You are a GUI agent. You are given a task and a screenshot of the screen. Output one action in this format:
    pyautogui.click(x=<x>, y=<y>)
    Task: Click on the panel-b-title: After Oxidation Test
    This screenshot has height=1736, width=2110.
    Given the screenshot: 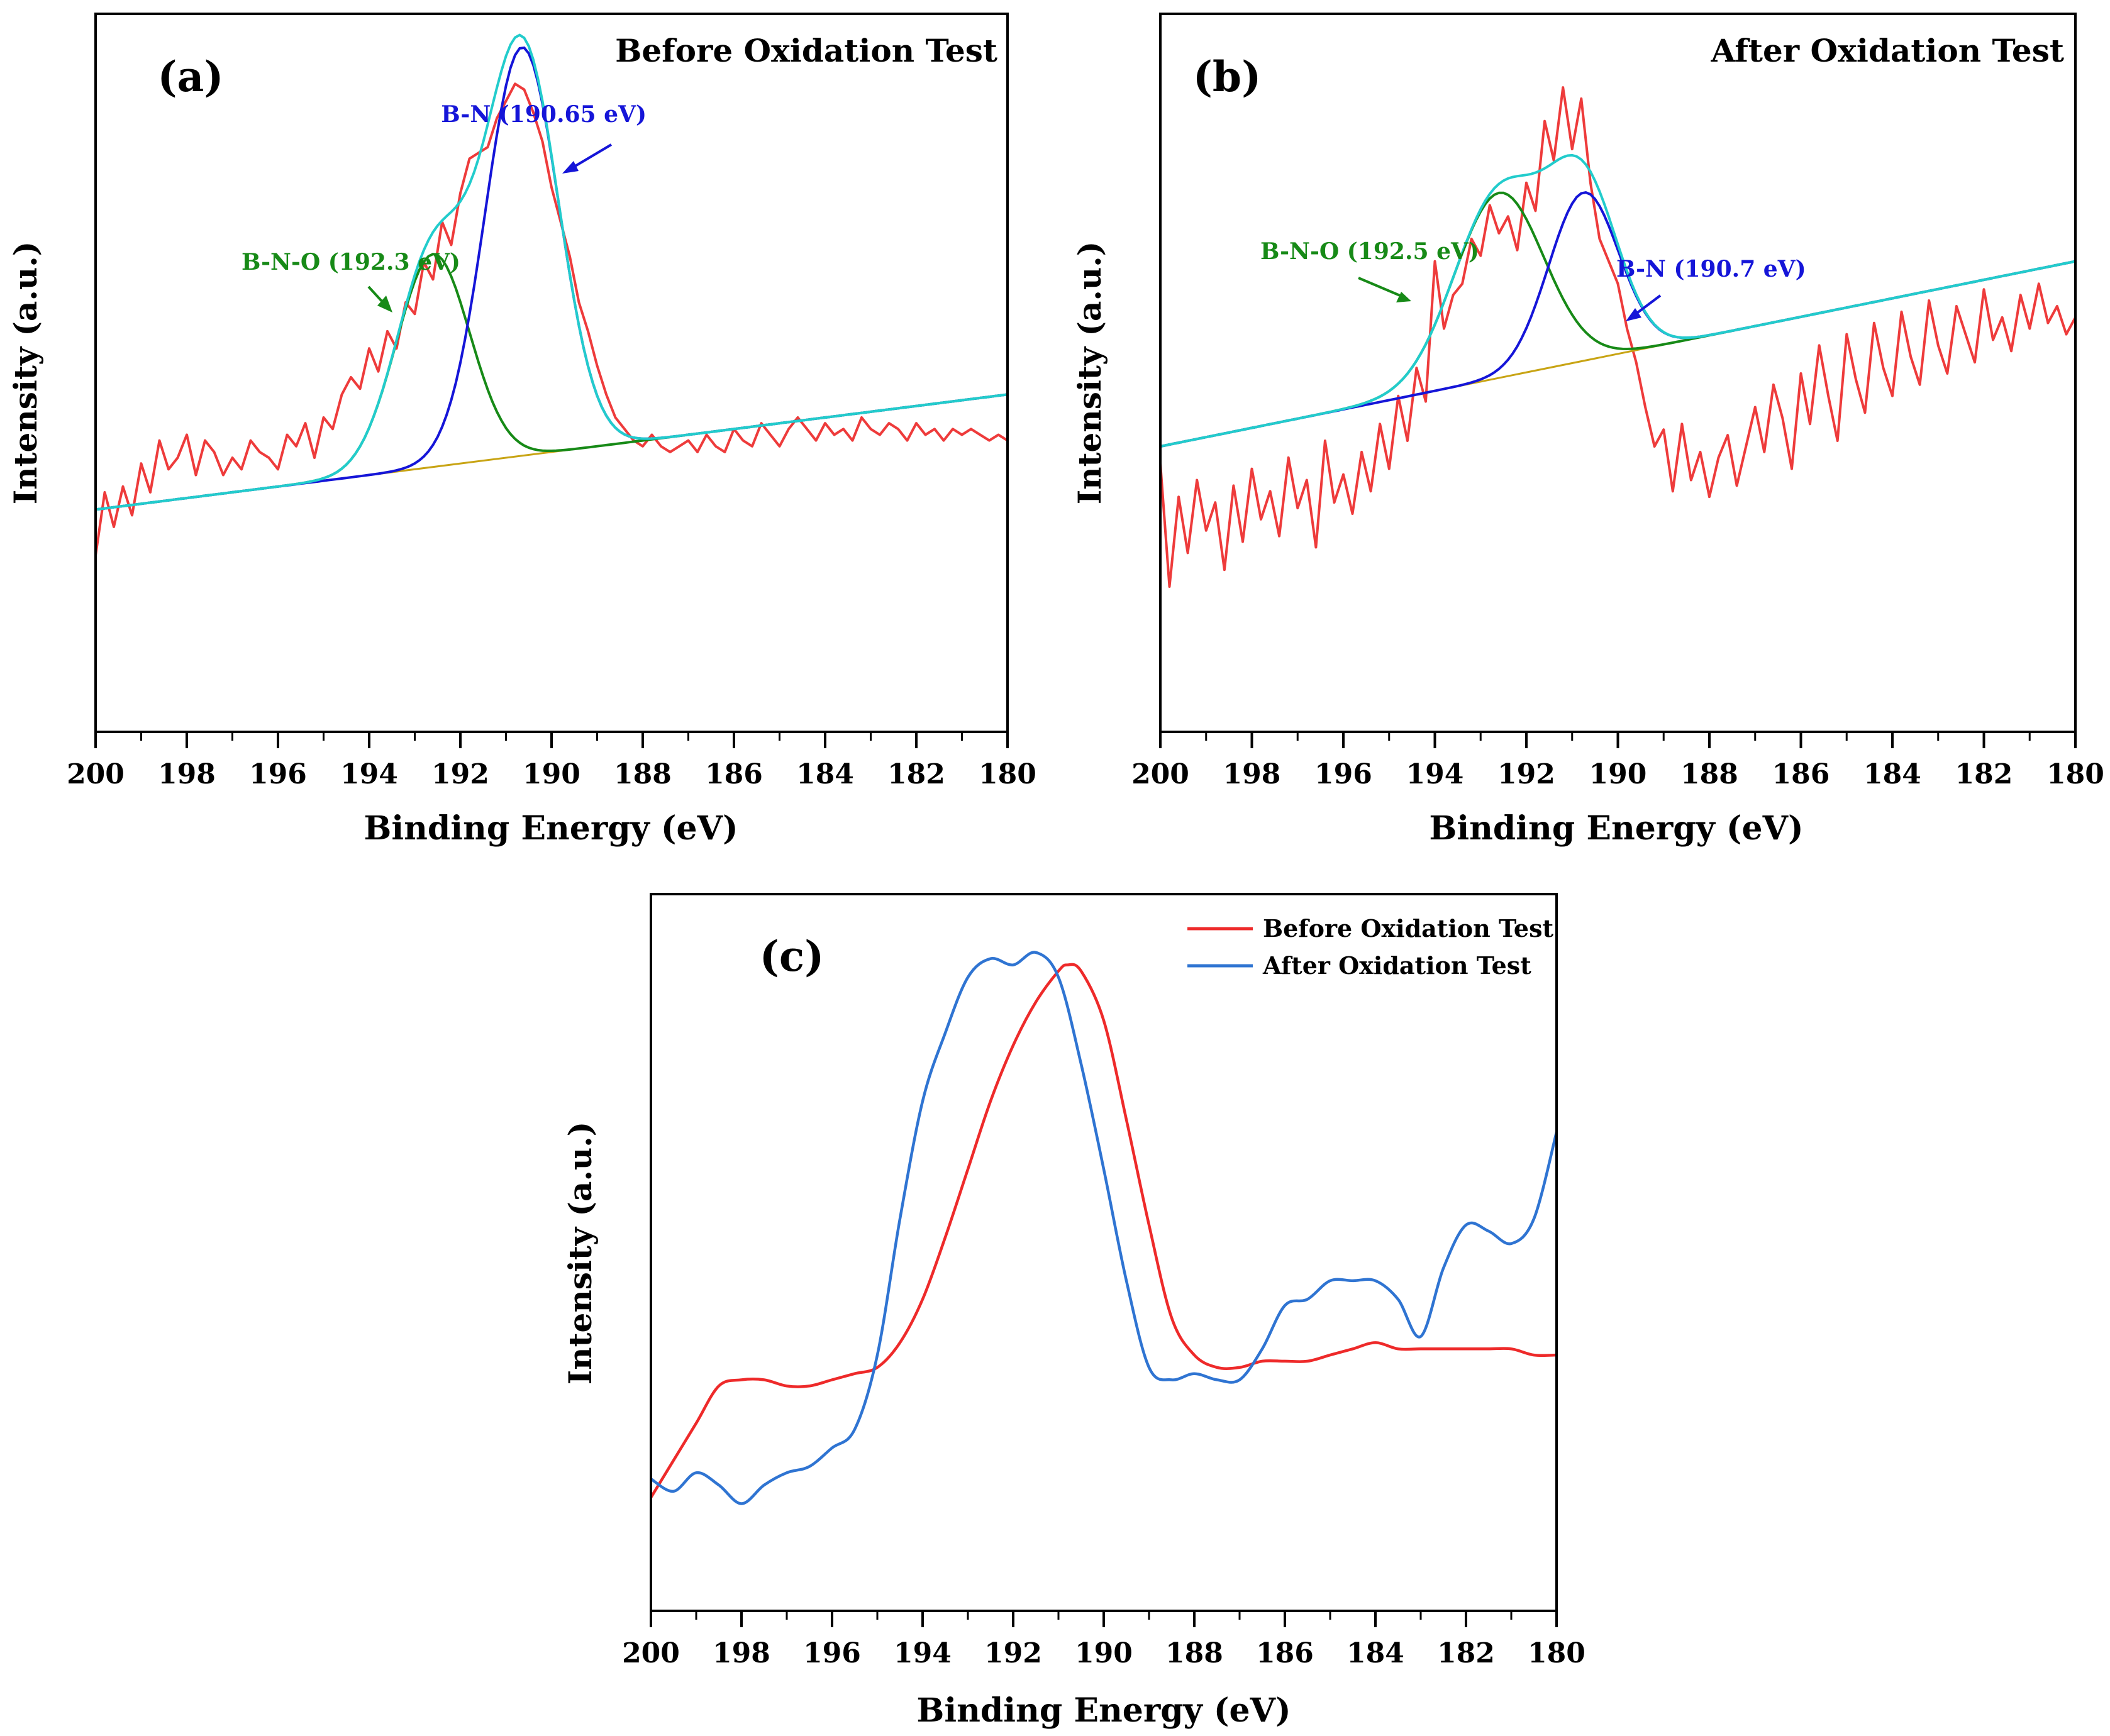 What is the action you would take?
    pyautogui.click(x=1887, y=50)
    